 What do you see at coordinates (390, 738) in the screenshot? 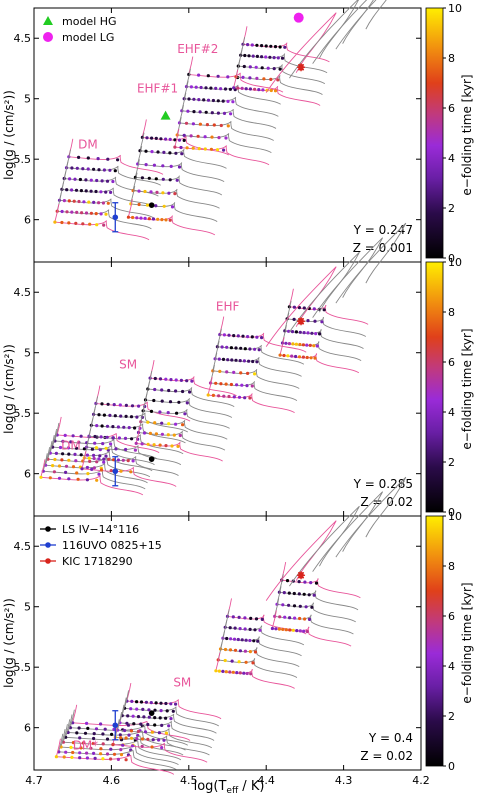
I see `helium-abundance: Y = 0.4` at bounding box center [390, 738].